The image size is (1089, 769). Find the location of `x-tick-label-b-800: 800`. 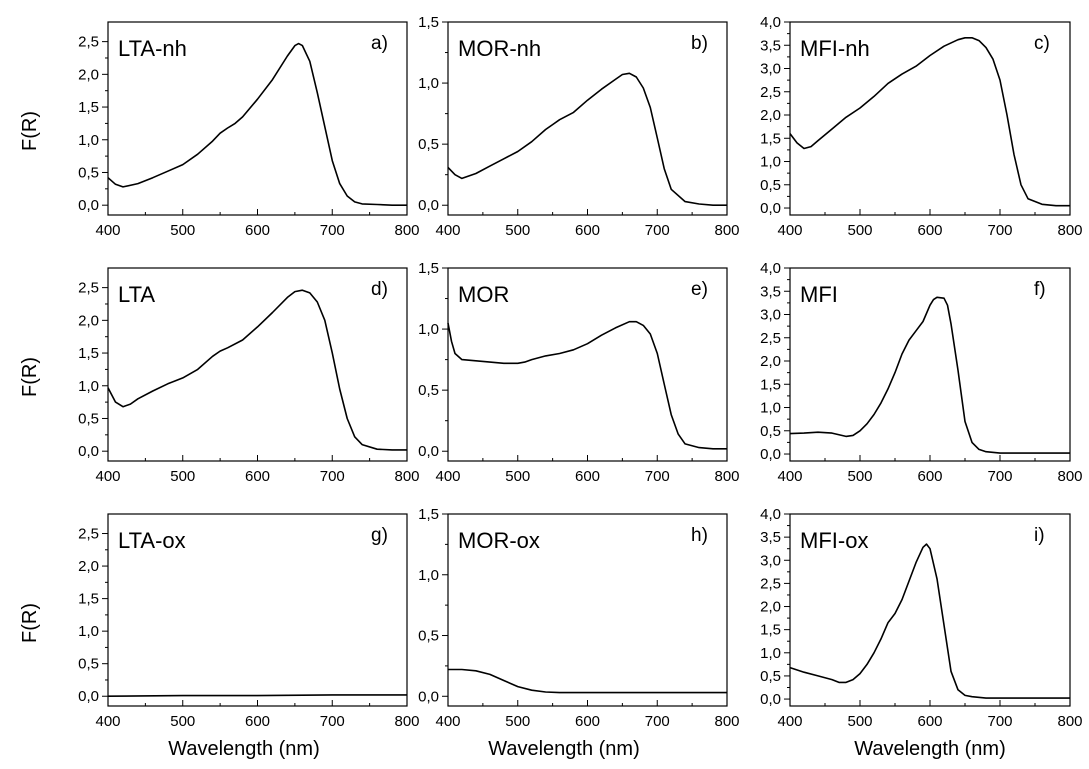

x-tick-label-b-800: 800 is located at coordinates (726, 230).